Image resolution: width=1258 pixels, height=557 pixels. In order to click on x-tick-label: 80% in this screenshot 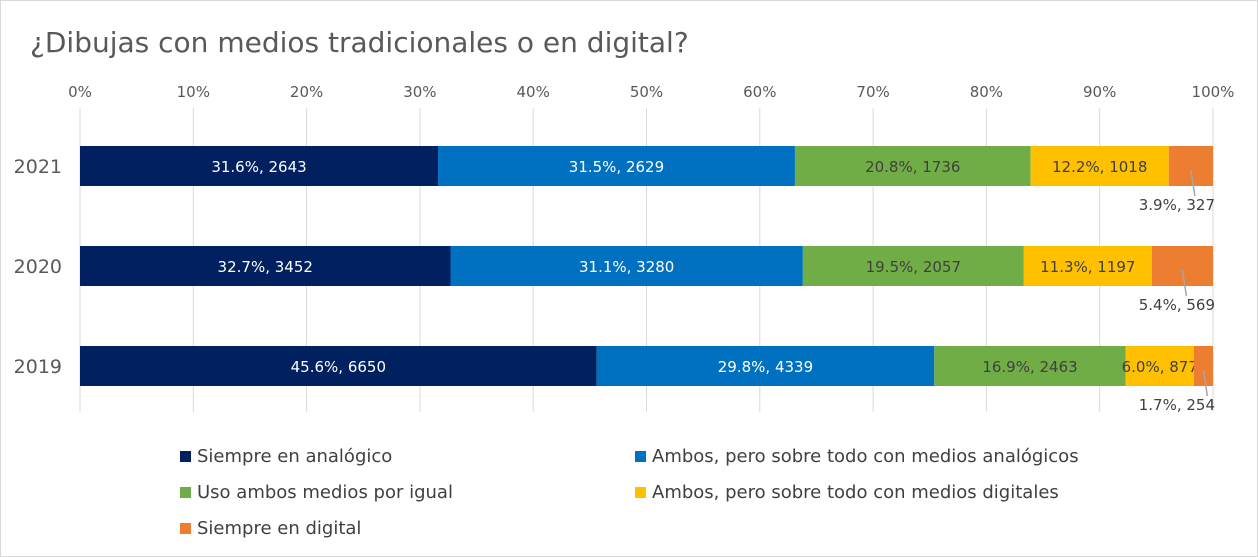, I will do `click(986, 92)`.